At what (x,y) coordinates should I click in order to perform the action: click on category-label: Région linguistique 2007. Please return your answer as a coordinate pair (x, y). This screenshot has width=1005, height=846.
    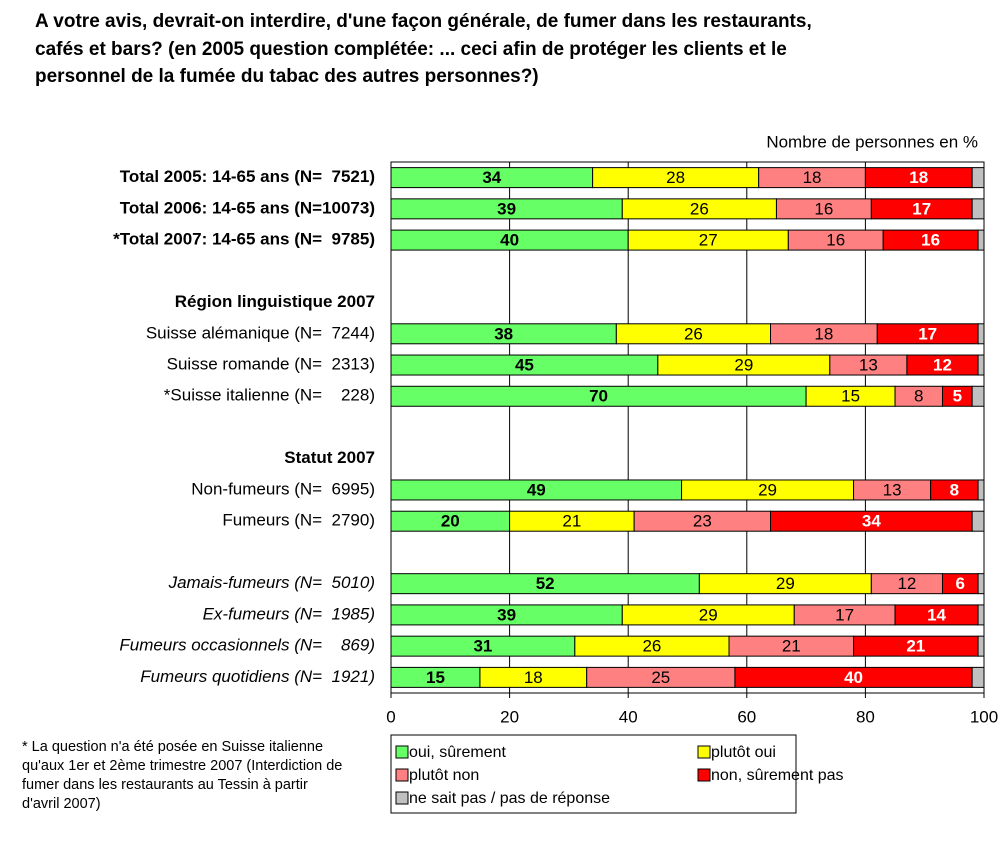
    Looking at the image, I should click on (275, 301).